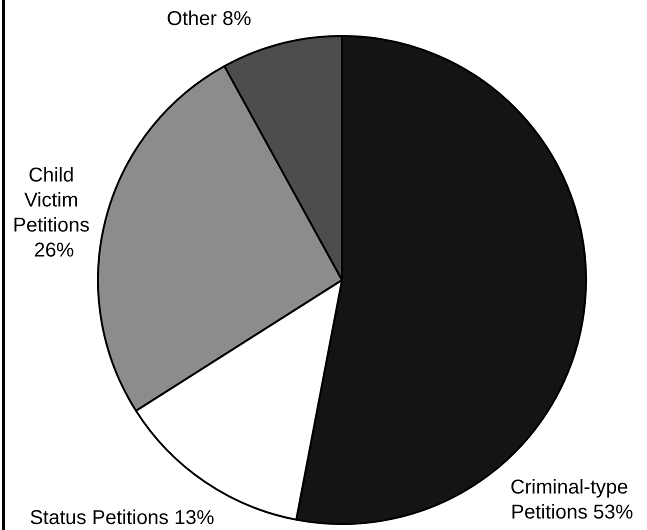 Image resolution: width=647 pixels, height=530 pixels. What do you see at coordinates (572, 500) in the screenshot?
I see `slice-label: Criminal-type Petitions 53%` at bounding box center [572, 500].